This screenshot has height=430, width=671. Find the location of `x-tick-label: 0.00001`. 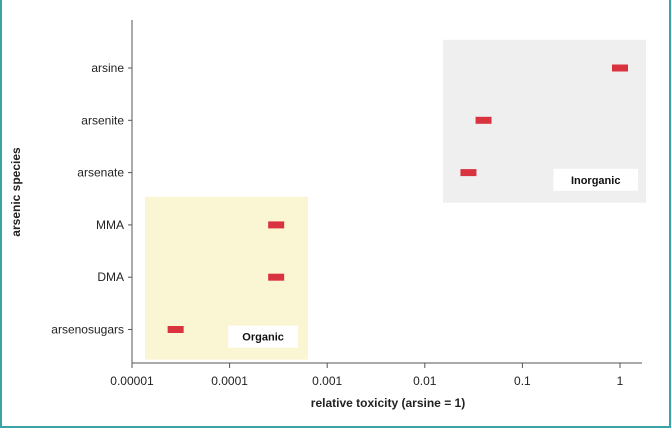

x-tick-label: 0.00001 is located at coordinates (132, 381).